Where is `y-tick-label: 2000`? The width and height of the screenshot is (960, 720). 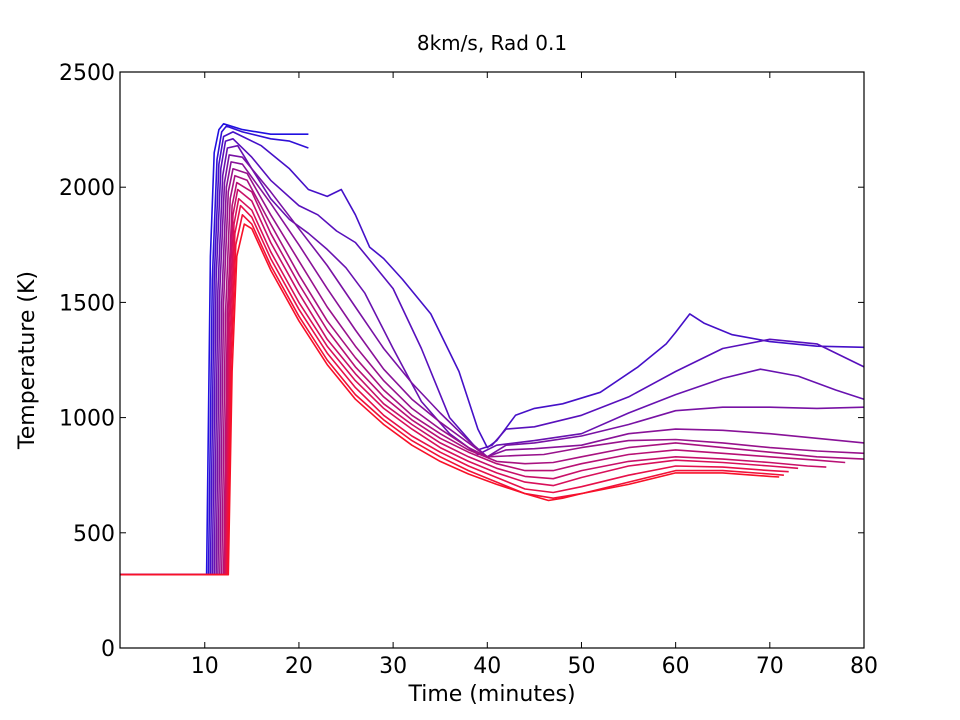 y-tick-label: 2000 is located at coordinates (87, 188).